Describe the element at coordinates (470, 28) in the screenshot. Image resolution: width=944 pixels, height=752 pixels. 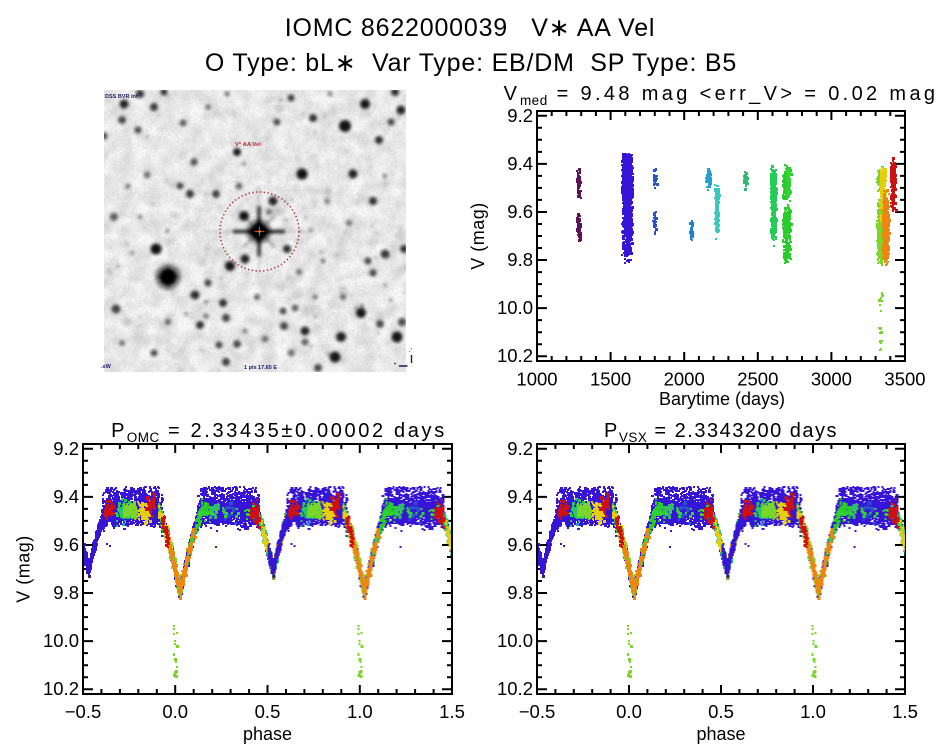
I see `svg-text: IOMC 8622000039 V∗ AA Vel` at that location.